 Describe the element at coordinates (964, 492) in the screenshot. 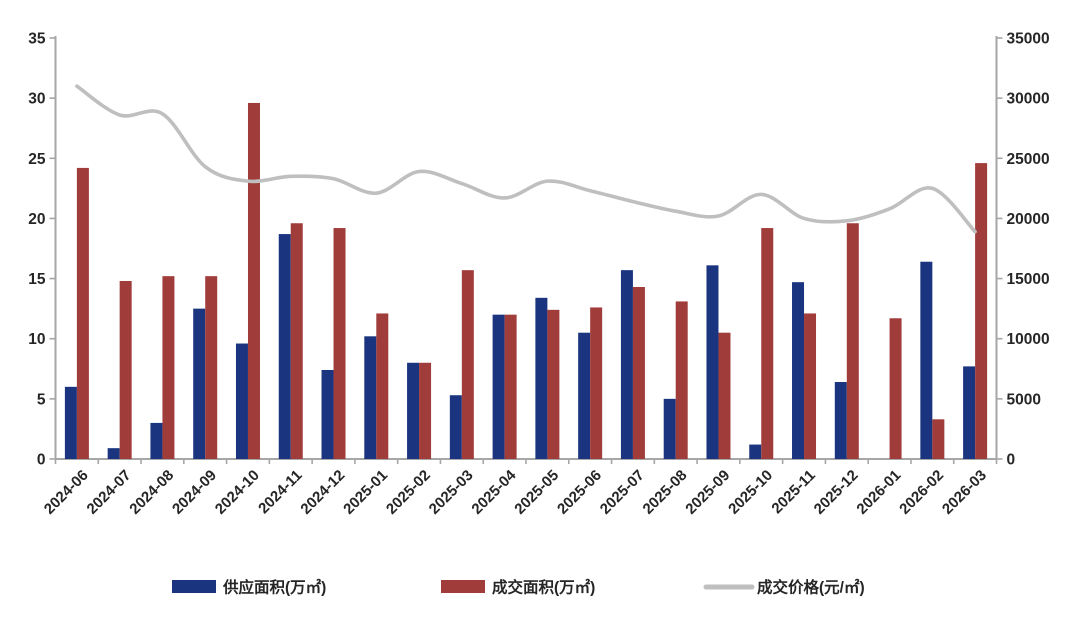

I see `x-category-label: 2026-03` at that location.